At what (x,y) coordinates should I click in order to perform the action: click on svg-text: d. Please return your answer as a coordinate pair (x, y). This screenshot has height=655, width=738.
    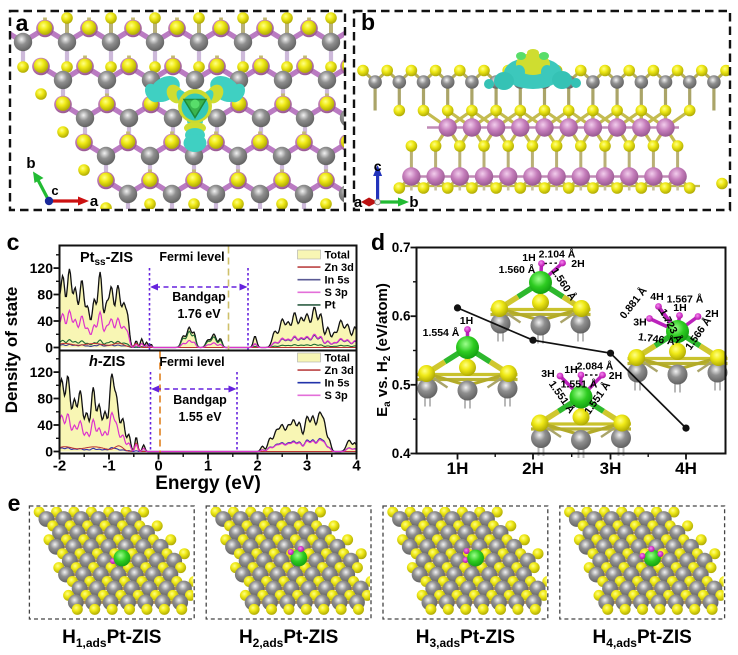
    Looking at the image, I should click on (378, 242).